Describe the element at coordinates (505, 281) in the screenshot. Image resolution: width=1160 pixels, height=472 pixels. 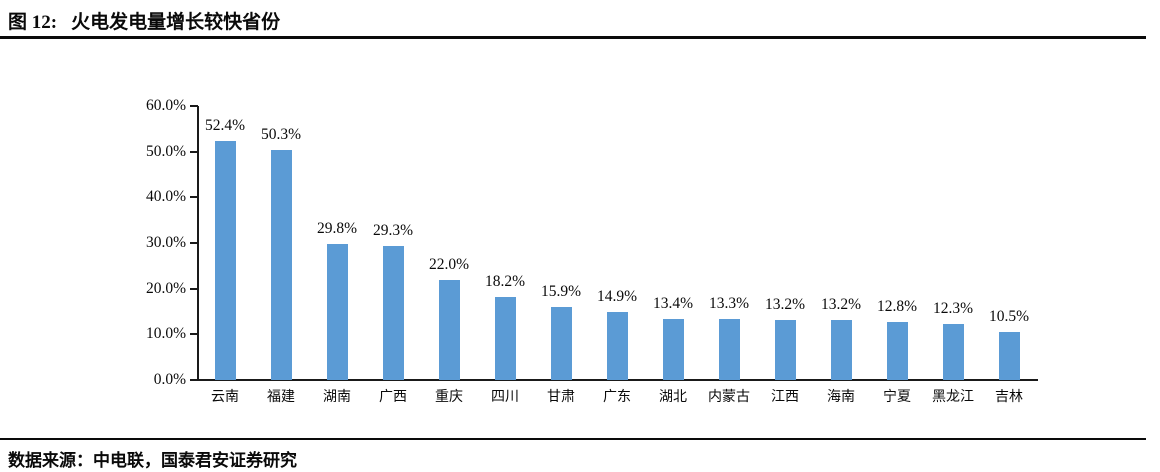
I see `bar-value-label: 18.2%` at that location.